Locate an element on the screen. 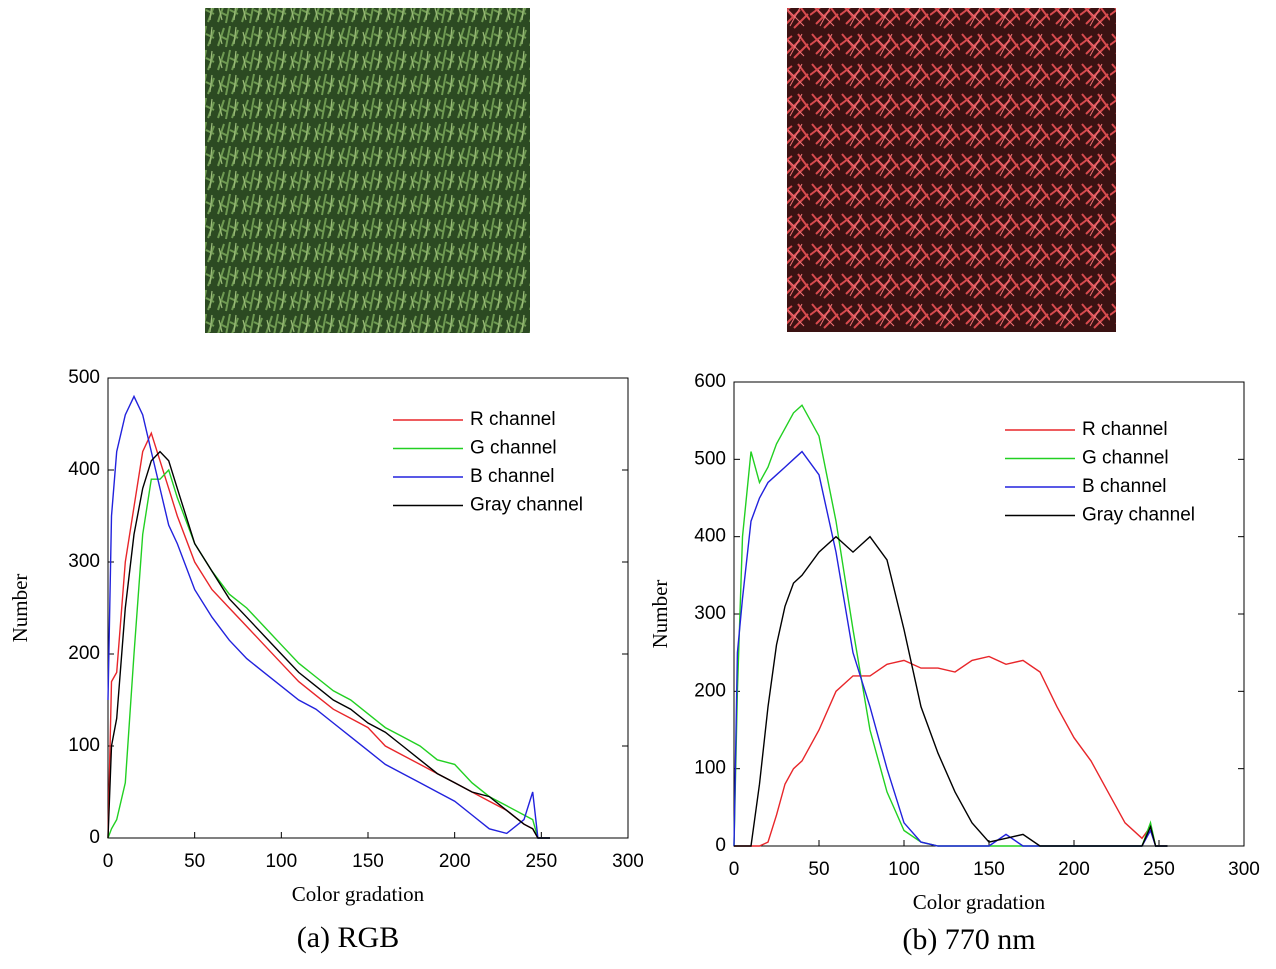 The width and height of the screenshot is (1276, 969). rgb-photo is located at coordinates (367, 170).